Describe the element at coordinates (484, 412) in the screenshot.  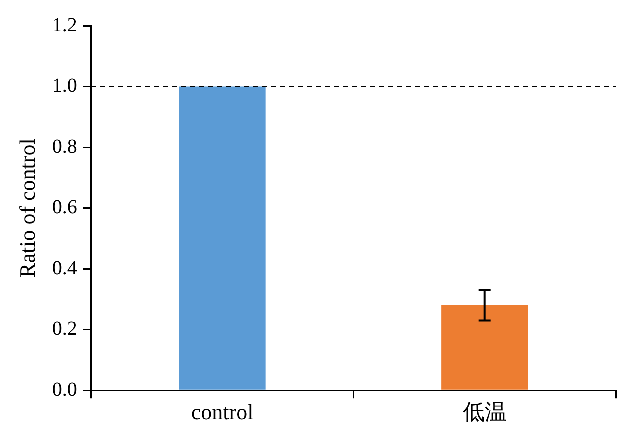
I see `x-tick-label: 低温` at that location.